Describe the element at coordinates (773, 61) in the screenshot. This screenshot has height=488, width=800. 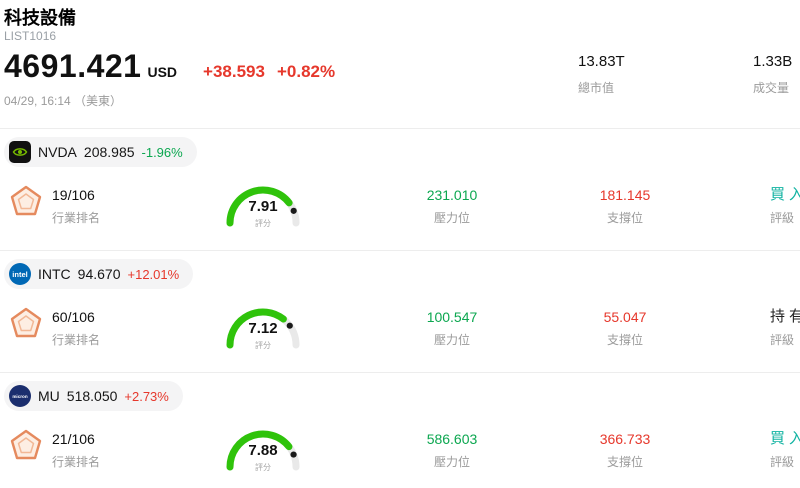
I see `volume-value: 1.33B` at that location.